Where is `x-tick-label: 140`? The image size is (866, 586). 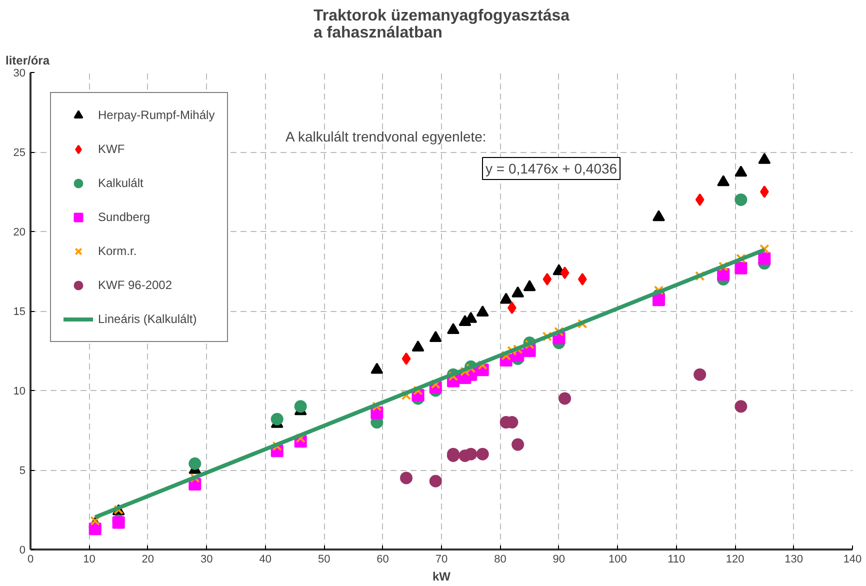
x-tick-label: 140 is located at coordinates (852, 560).